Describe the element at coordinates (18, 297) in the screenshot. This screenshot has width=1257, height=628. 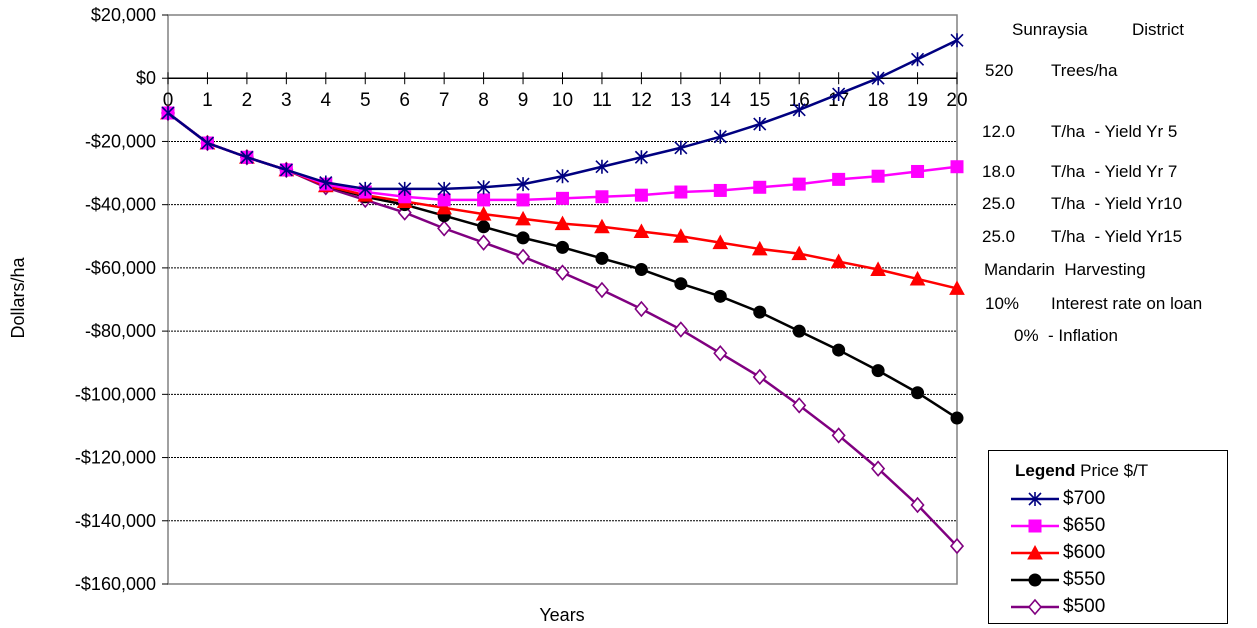
I see `y-axis-label: Dollars/ha` at that location.